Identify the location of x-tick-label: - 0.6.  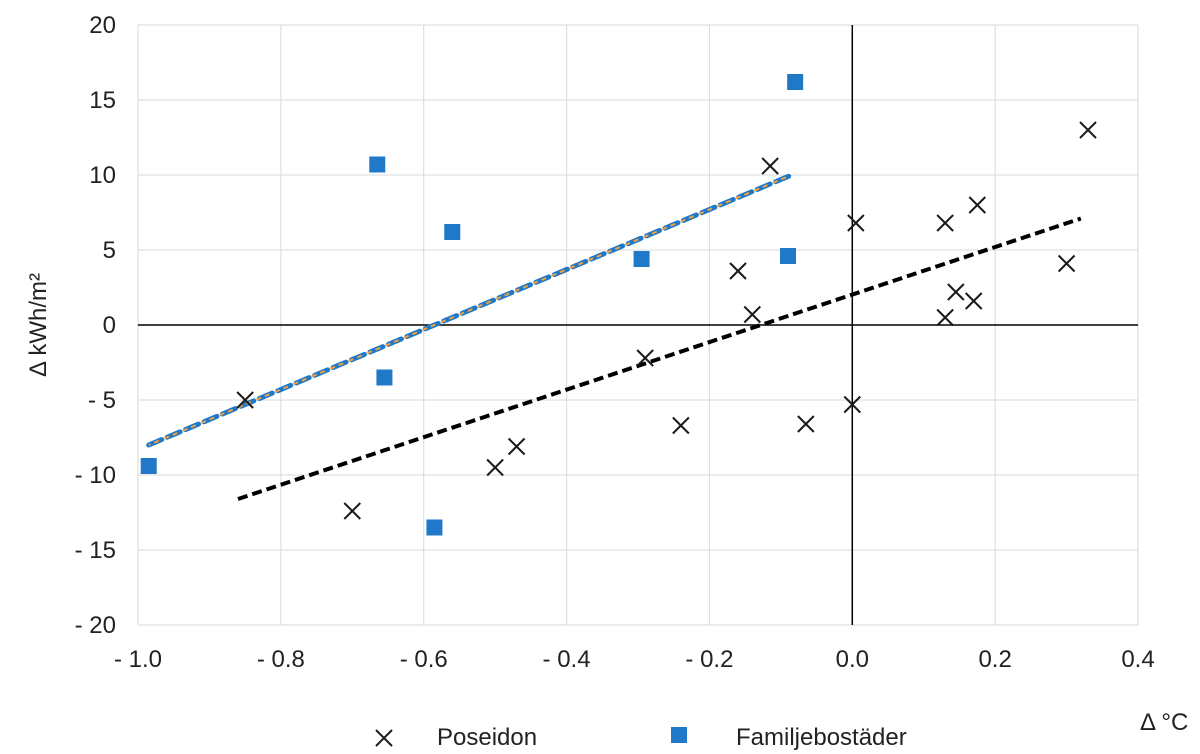
(424, 659).